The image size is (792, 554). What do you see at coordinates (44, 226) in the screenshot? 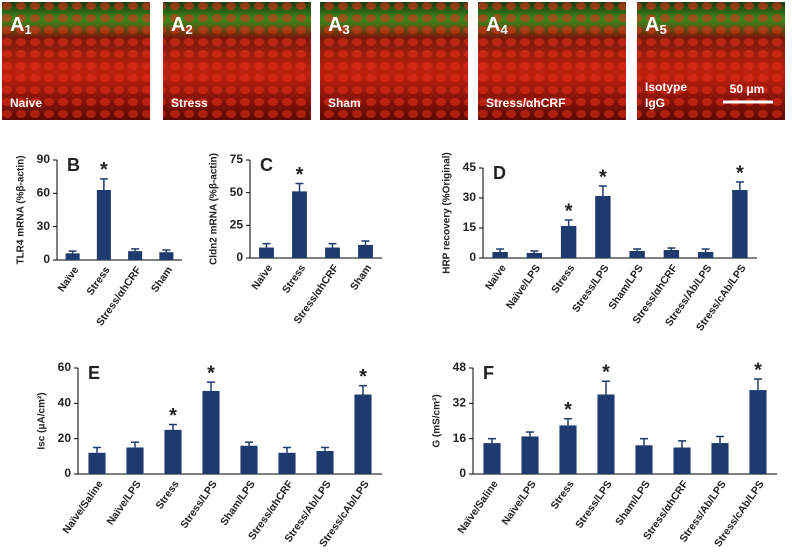
I see `y-tick-label: 30` at bounding box center [44, 226].